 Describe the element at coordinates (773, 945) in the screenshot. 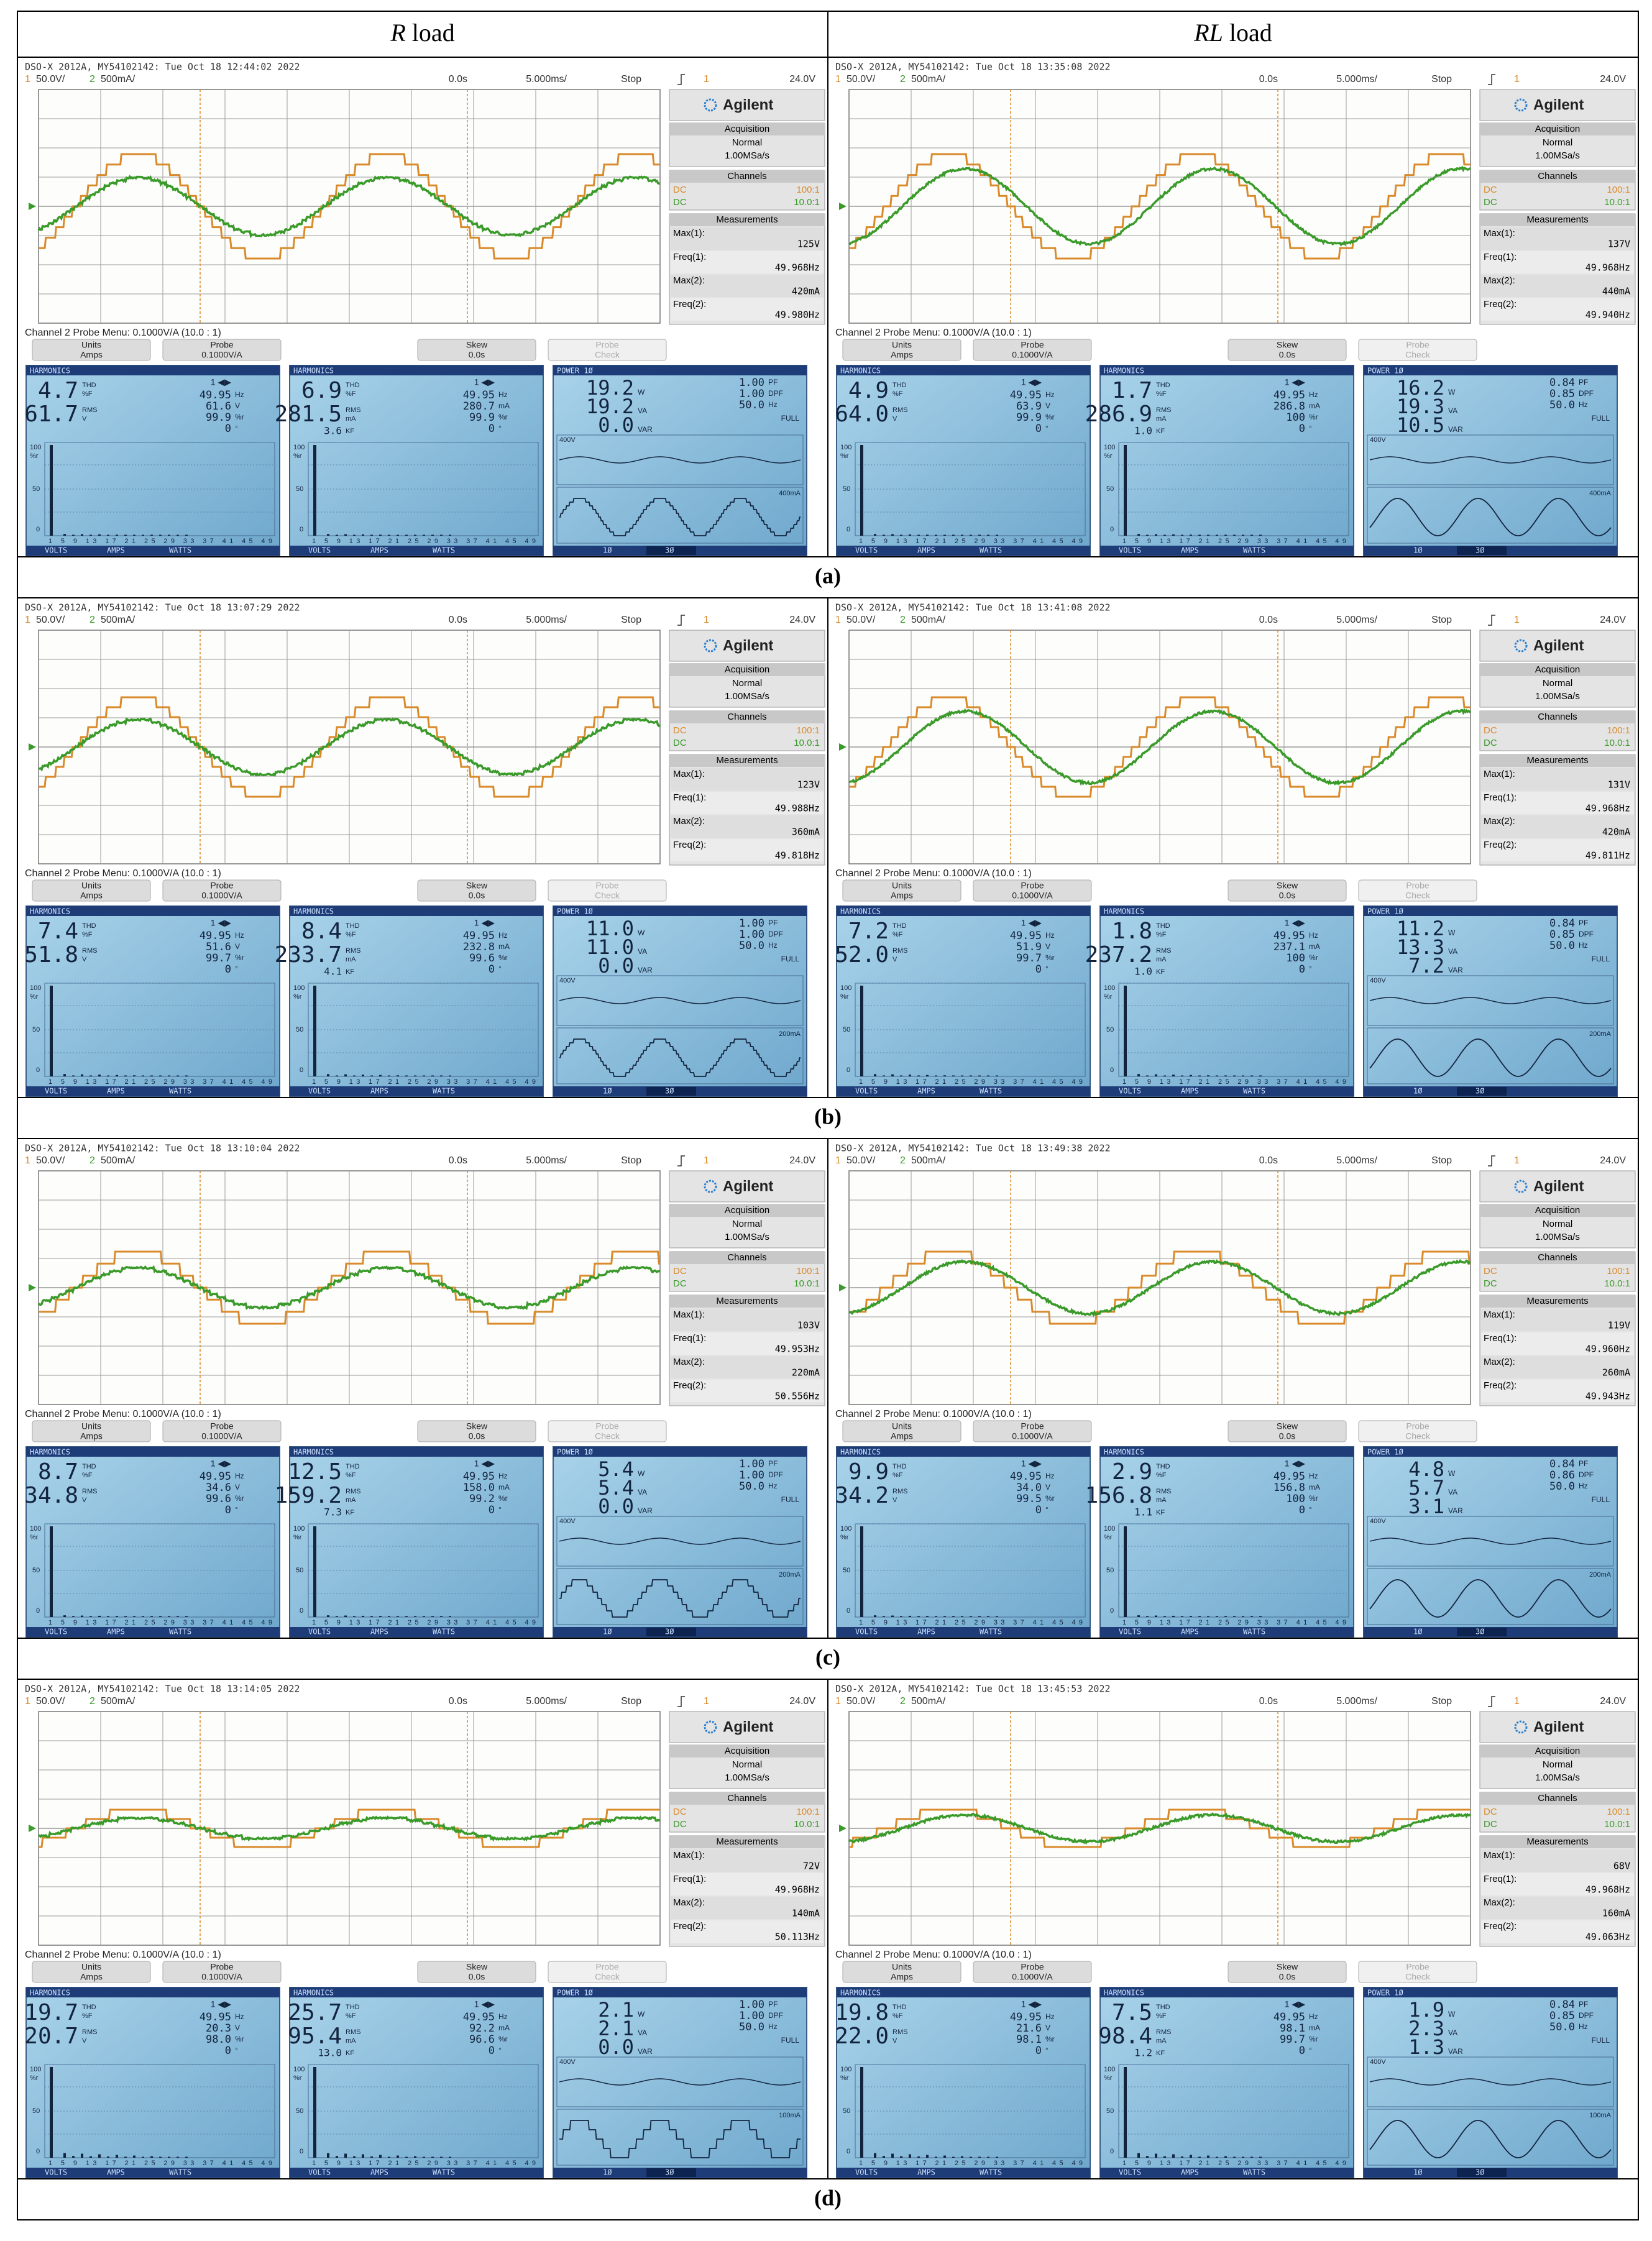

I see `power-factor-unit: Hz` at that location.